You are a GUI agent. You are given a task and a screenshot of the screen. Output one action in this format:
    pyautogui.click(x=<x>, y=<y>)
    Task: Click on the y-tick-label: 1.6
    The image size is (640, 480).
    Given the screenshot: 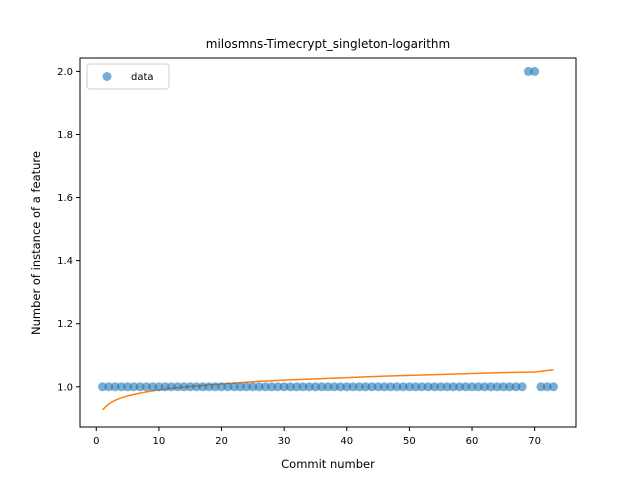 What is the action you would take?
    pyautogui.click(x=65, y=198)
    